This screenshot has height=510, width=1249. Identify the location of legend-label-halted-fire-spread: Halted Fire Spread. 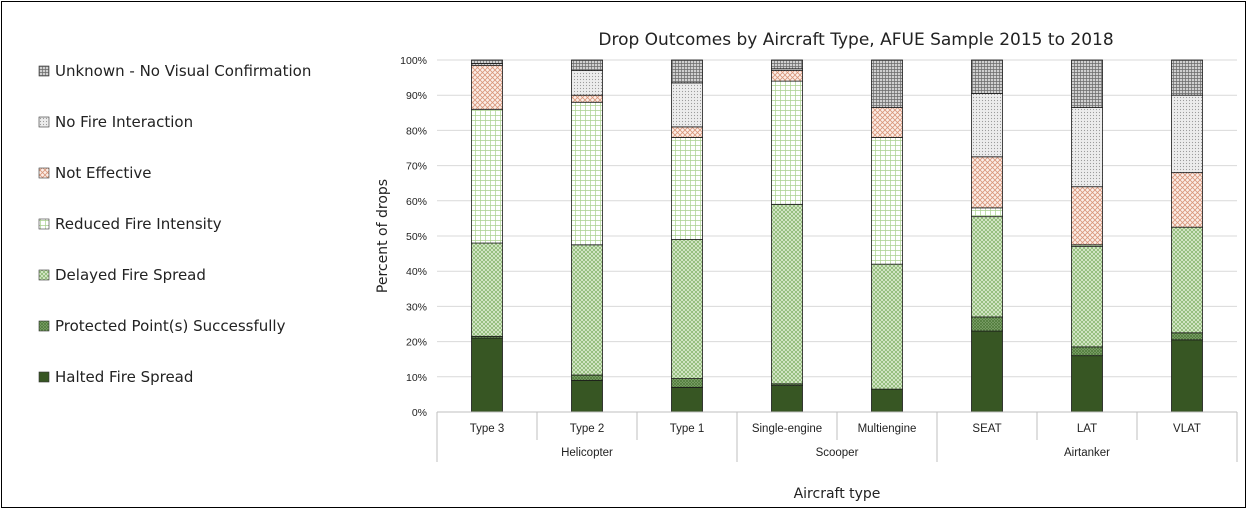
(124, 377).